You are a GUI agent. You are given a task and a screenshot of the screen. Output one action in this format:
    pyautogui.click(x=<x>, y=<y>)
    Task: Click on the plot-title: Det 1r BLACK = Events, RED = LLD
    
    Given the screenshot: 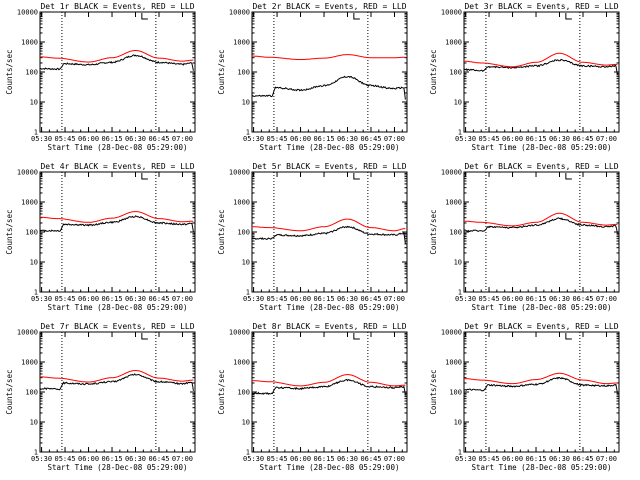 What is the action you would take?
    pyautogui.click(x=117, y=6)
    